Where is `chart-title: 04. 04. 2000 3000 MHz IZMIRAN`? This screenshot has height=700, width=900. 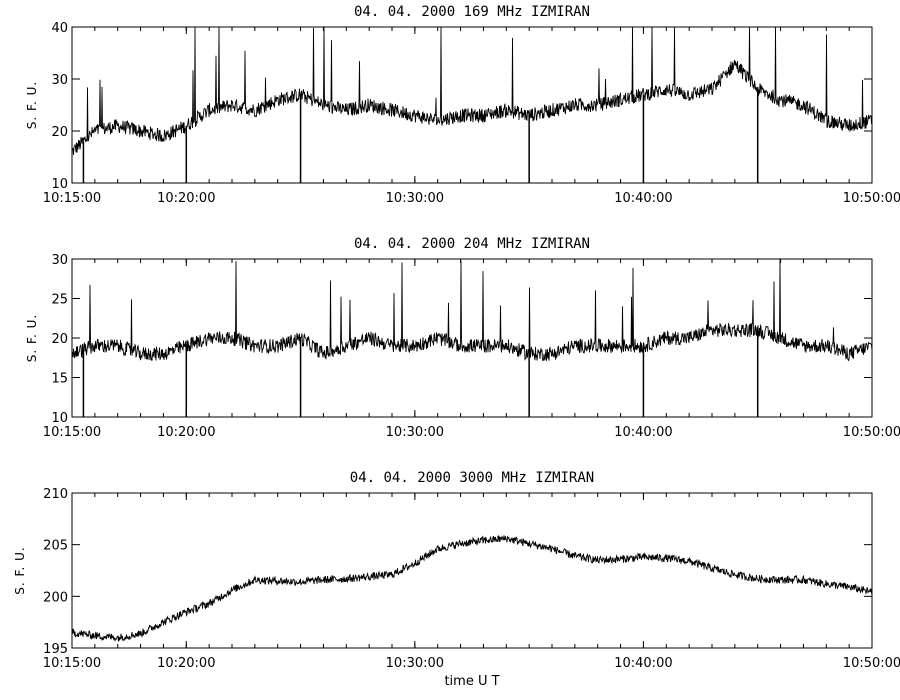 chart-title: 04. 04. 2000 3000 MHz IZMIRAN is located at coordinates (472, 478).